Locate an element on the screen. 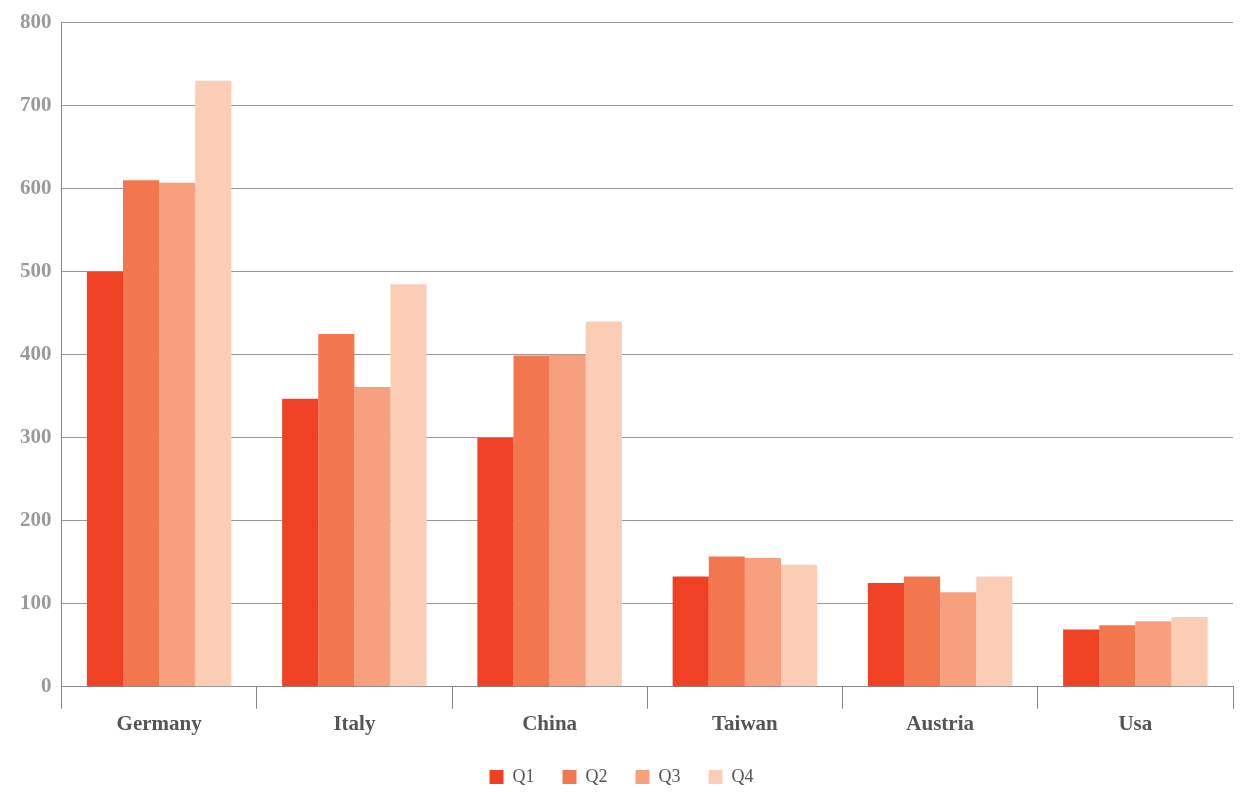 This screenshot has width=1243, height=796. y-tick-label: 700 is located at coordinates (36, 104).